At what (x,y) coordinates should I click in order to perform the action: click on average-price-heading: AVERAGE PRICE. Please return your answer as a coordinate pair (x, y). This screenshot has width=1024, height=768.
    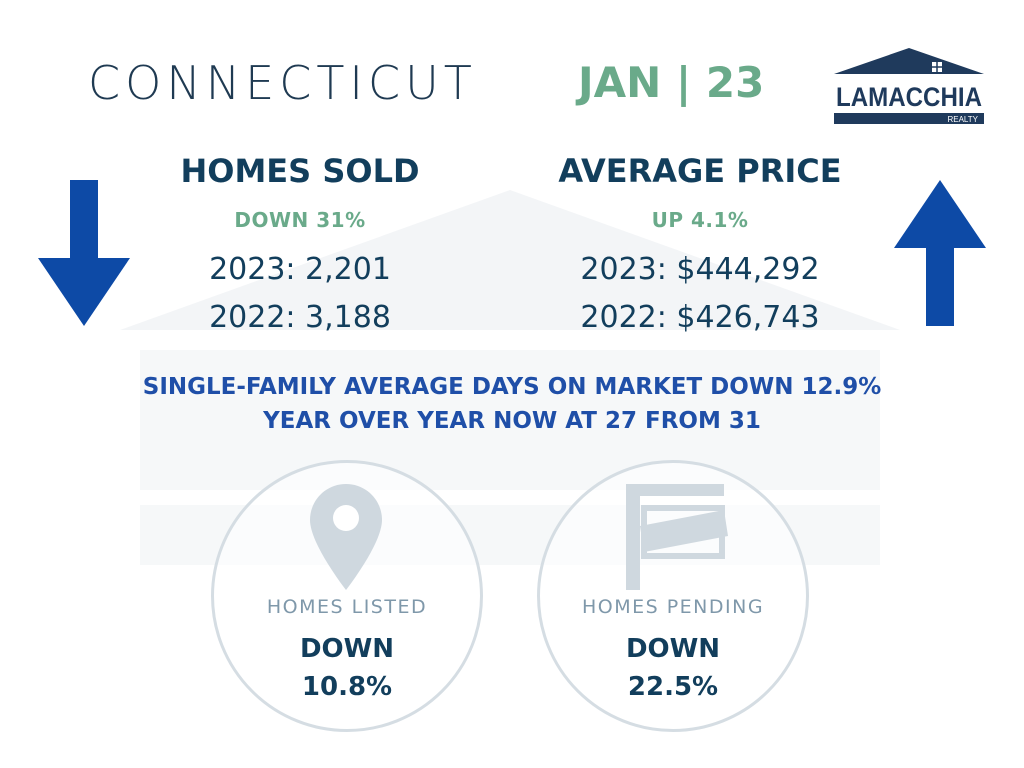
    Looking at the image, I should click on (700, 171).